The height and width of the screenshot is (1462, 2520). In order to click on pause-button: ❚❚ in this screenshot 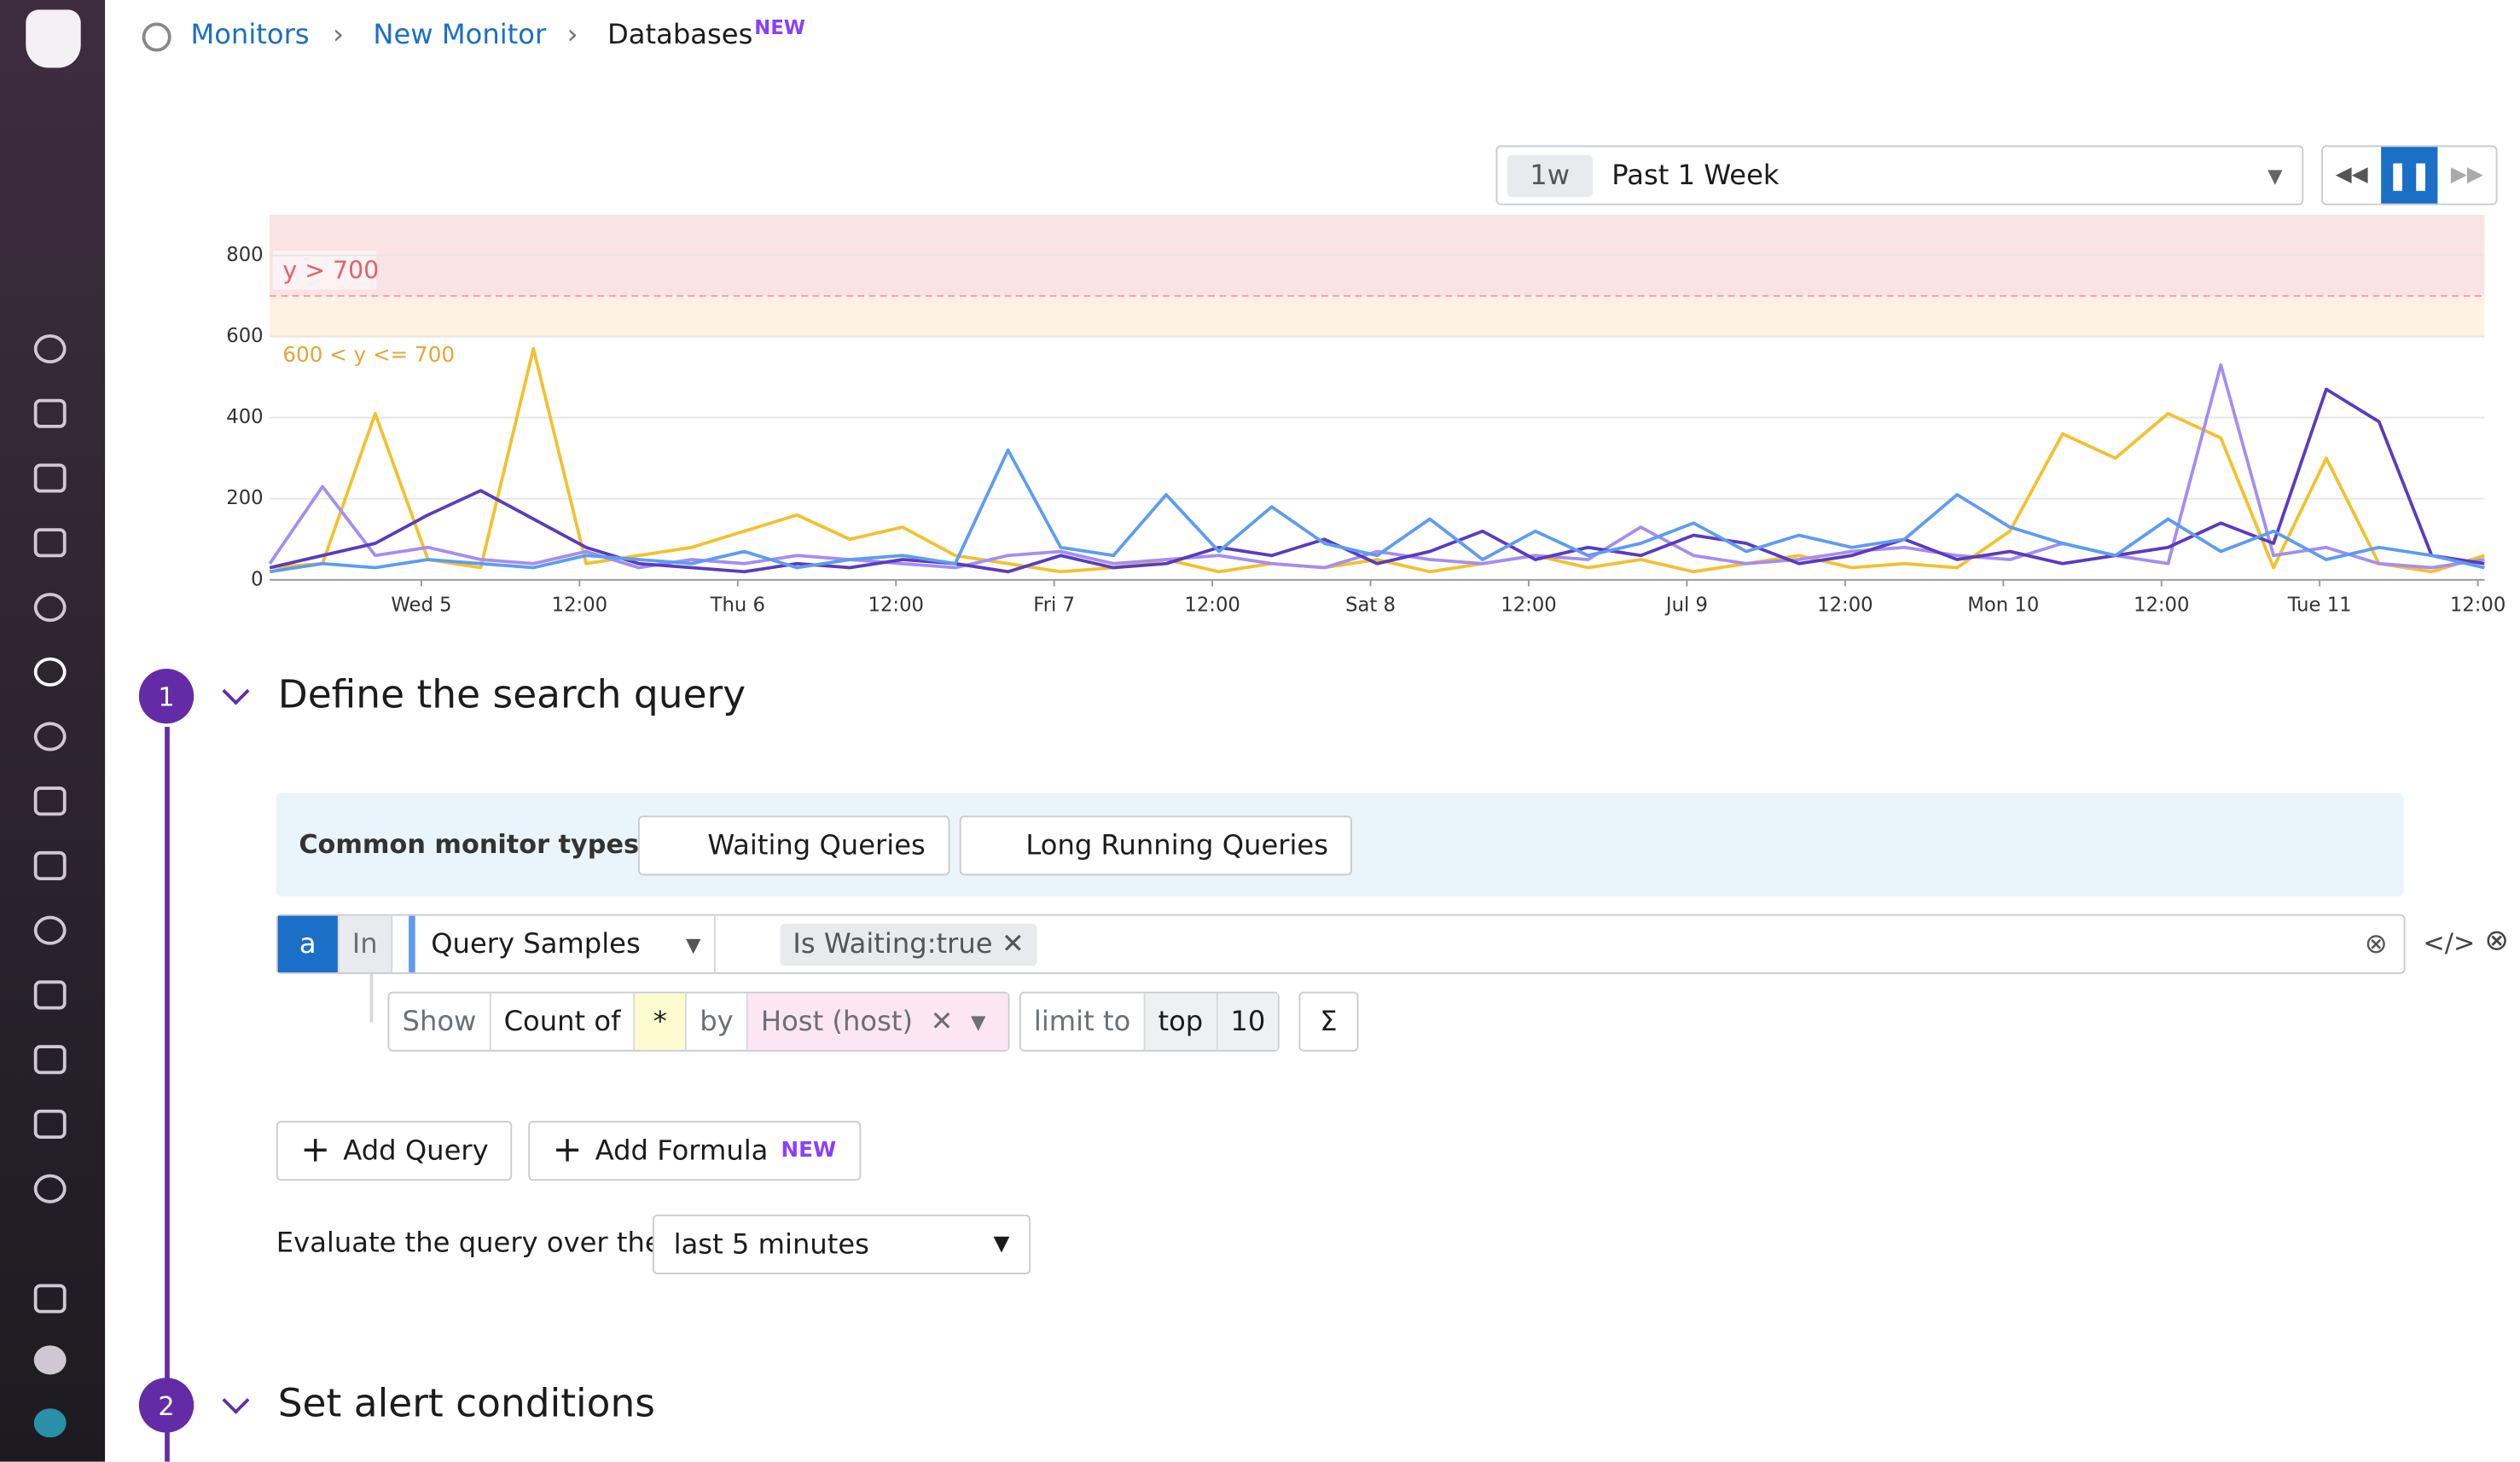, I will do `click(2409, 175)`.